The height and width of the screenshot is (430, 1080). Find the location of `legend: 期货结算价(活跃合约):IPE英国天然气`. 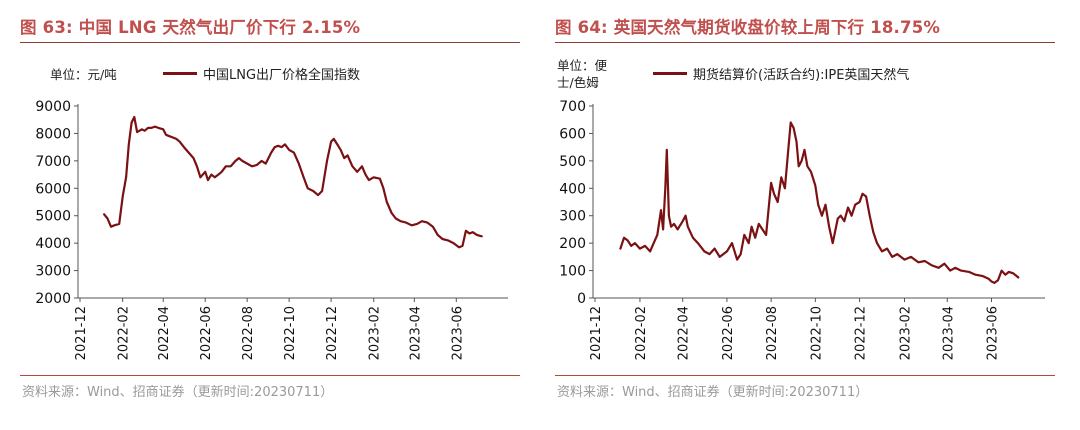

legend: 期货结算价(活跃合约):IPE英国天然气 is located at coordinates (781, 73).